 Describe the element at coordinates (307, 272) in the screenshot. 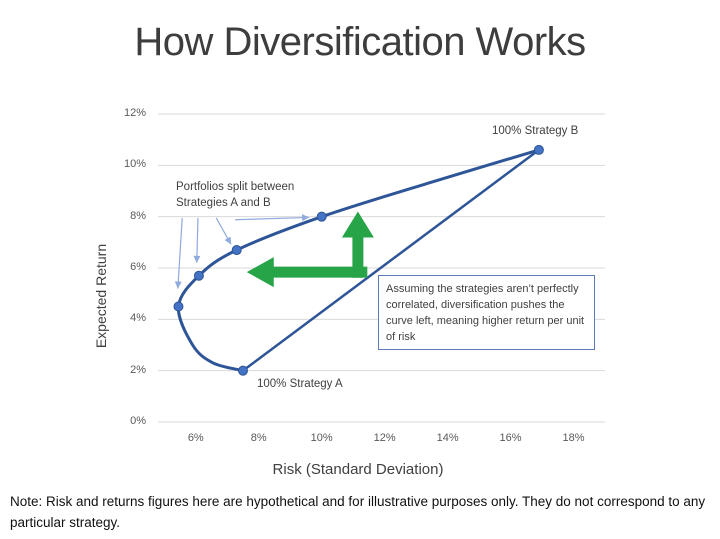

I see `green-left-arrow` at that location.